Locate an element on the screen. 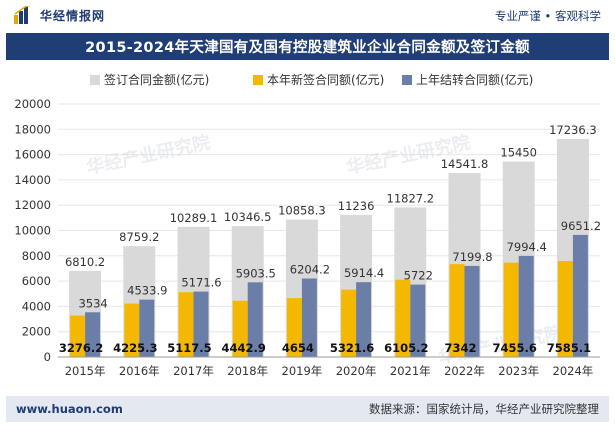 This screenshot has width=615, height=427. legend: 签订合同金额(亿元) 本年新签合同额(亿元) 上年结转合同额(亿元) is located at coordinates (311, 79).